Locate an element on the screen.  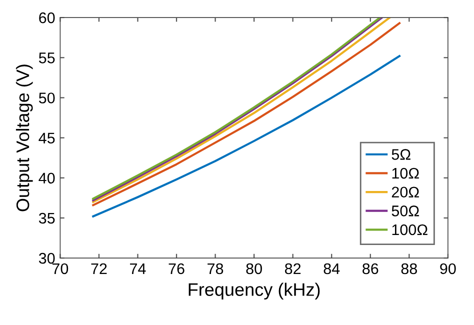
y-axis-title: Output Voltage (V) is located at coordinates (24, 138).